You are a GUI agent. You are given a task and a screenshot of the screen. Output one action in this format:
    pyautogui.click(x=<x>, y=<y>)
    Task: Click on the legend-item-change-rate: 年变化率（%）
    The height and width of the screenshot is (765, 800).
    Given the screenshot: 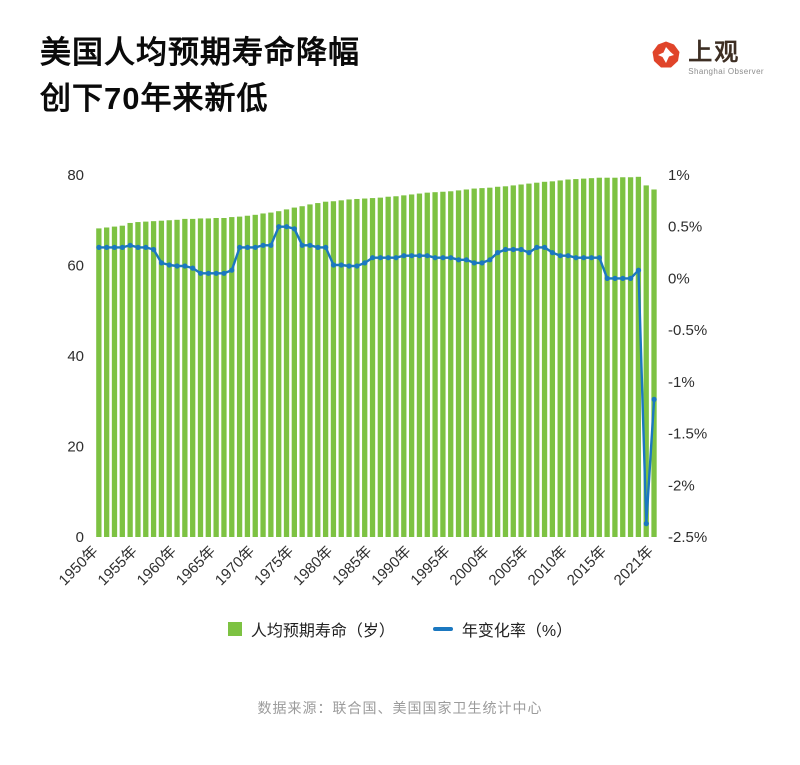 What is the action you would take?
    pyautogui.click(x=502, y=629)
    